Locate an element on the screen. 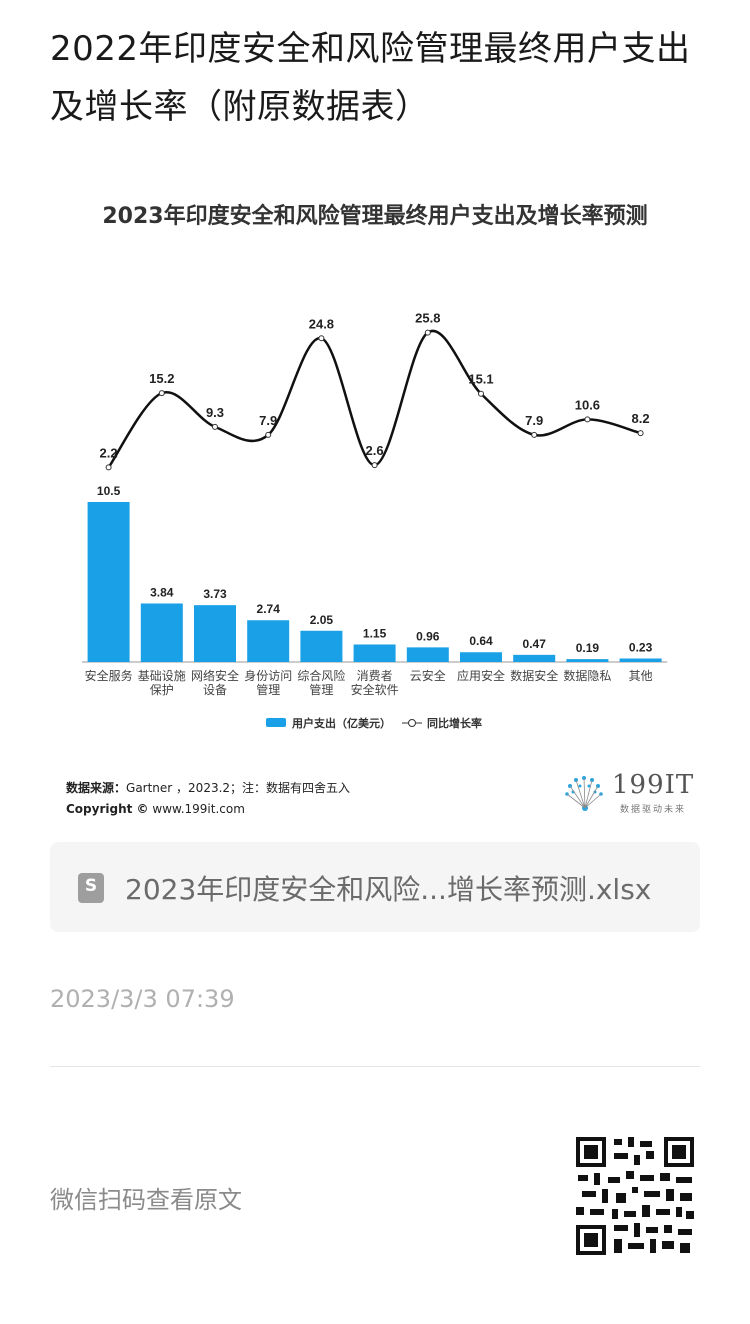 This screenshot has width=750, height=1324. source-text: Gartner ，2023.2；注：数据有四舍五入 is located at coordinates (238, 788).